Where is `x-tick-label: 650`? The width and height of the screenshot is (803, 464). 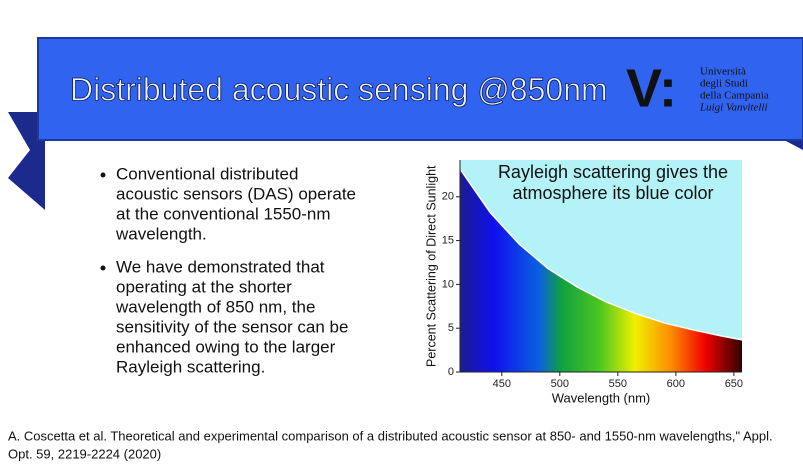 x-tick-label: 650 is located at coordinates (734, 384).